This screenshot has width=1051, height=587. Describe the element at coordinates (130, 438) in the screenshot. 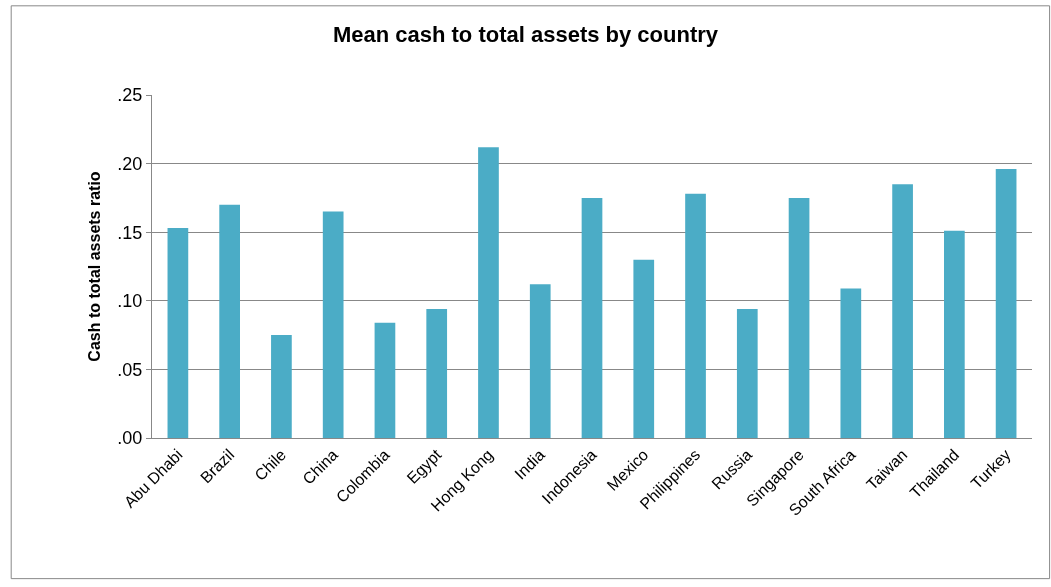

I see `y-tick-label: .00` at that location.